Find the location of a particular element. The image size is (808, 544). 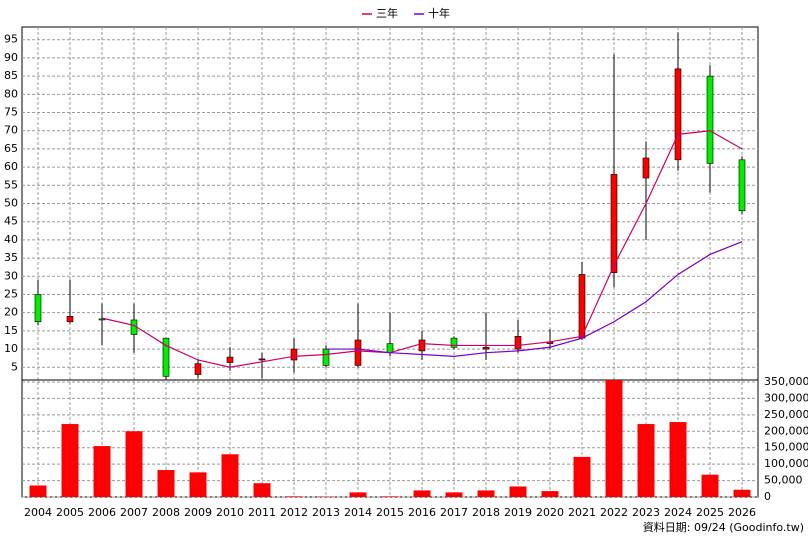

y-tick-label: 50 is located at coordinates (11, 203).